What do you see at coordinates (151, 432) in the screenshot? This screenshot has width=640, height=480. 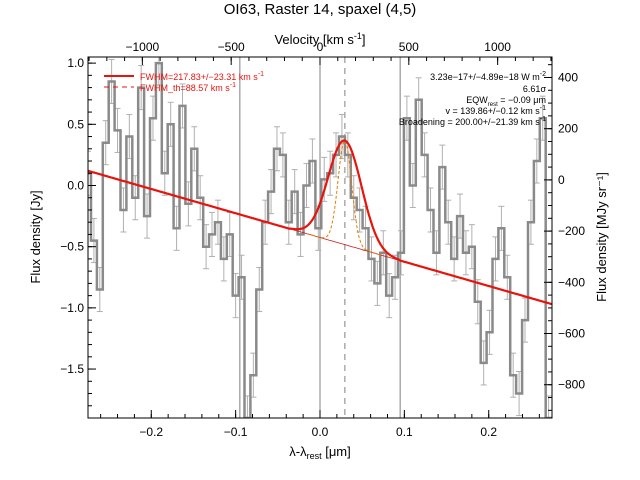 I see `x-tick-label: −0.2` at bounding box center [151, 432].